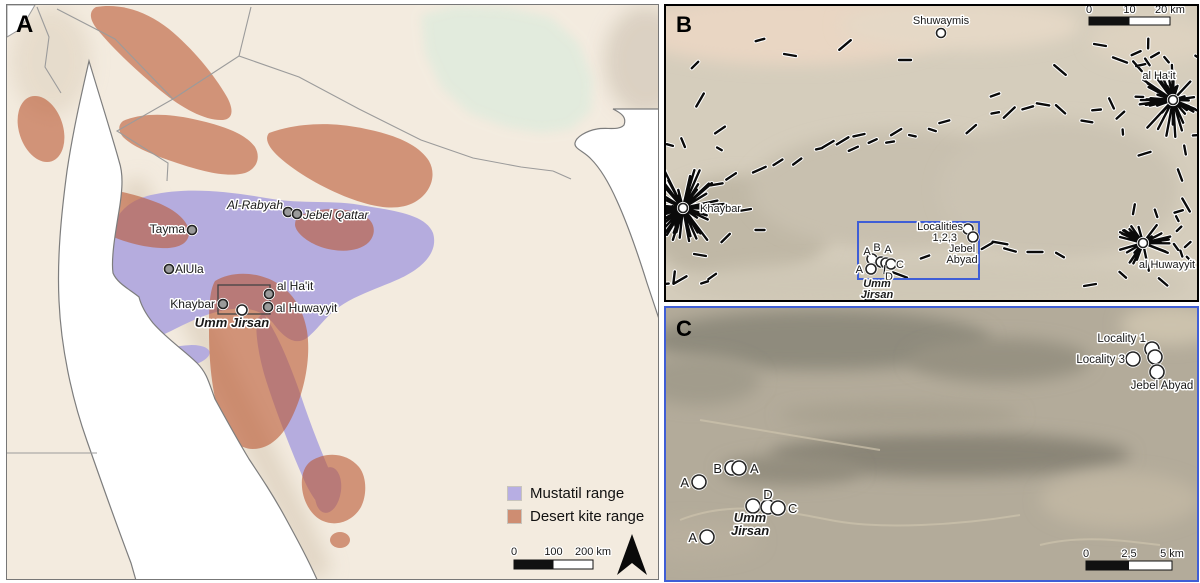 This screenshot has height=583, width=1200. I want to click on site-label: Jebel Qattar, so click(335, 215).